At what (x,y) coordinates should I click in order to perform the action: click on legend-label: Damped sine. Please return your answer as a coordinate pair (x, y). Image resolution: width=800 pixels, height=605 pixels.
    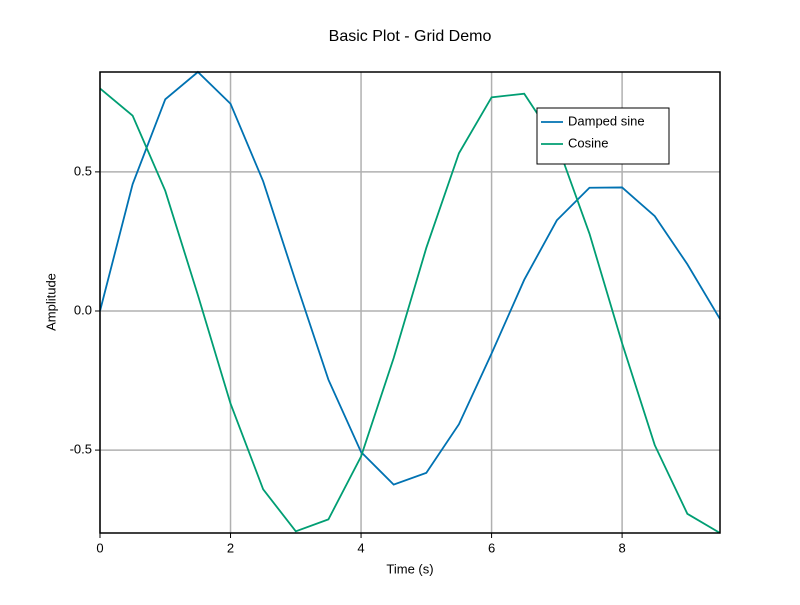
    Looking at the image, I should click on (606, 120).